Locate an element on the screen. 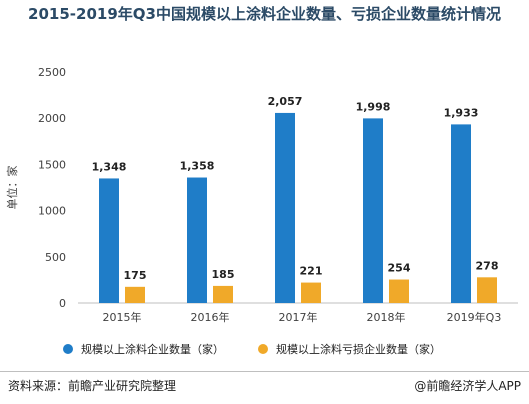  data-label: 1,933 is located at coordinates (461, 112).